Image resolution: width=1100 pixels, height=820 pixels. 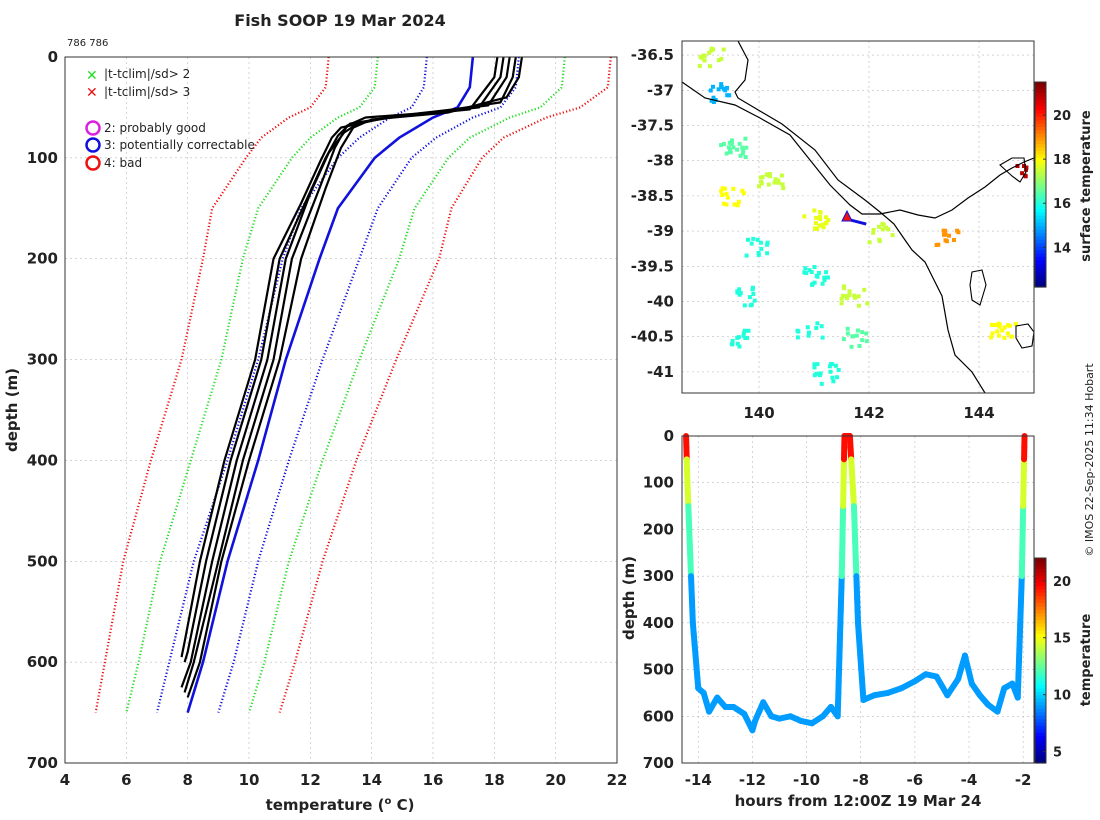 I want to click on x-tick-label: 4, so click(x=65, y=780).